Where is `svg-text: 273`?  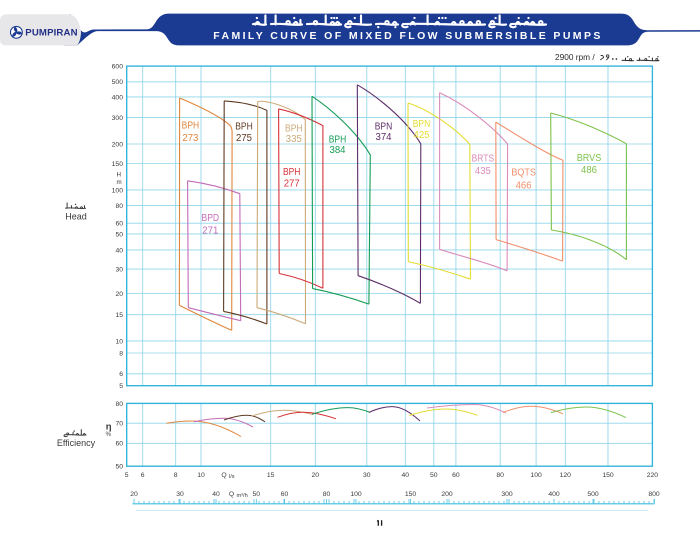
svg-text: 273 is located at coordinates (190, 138).